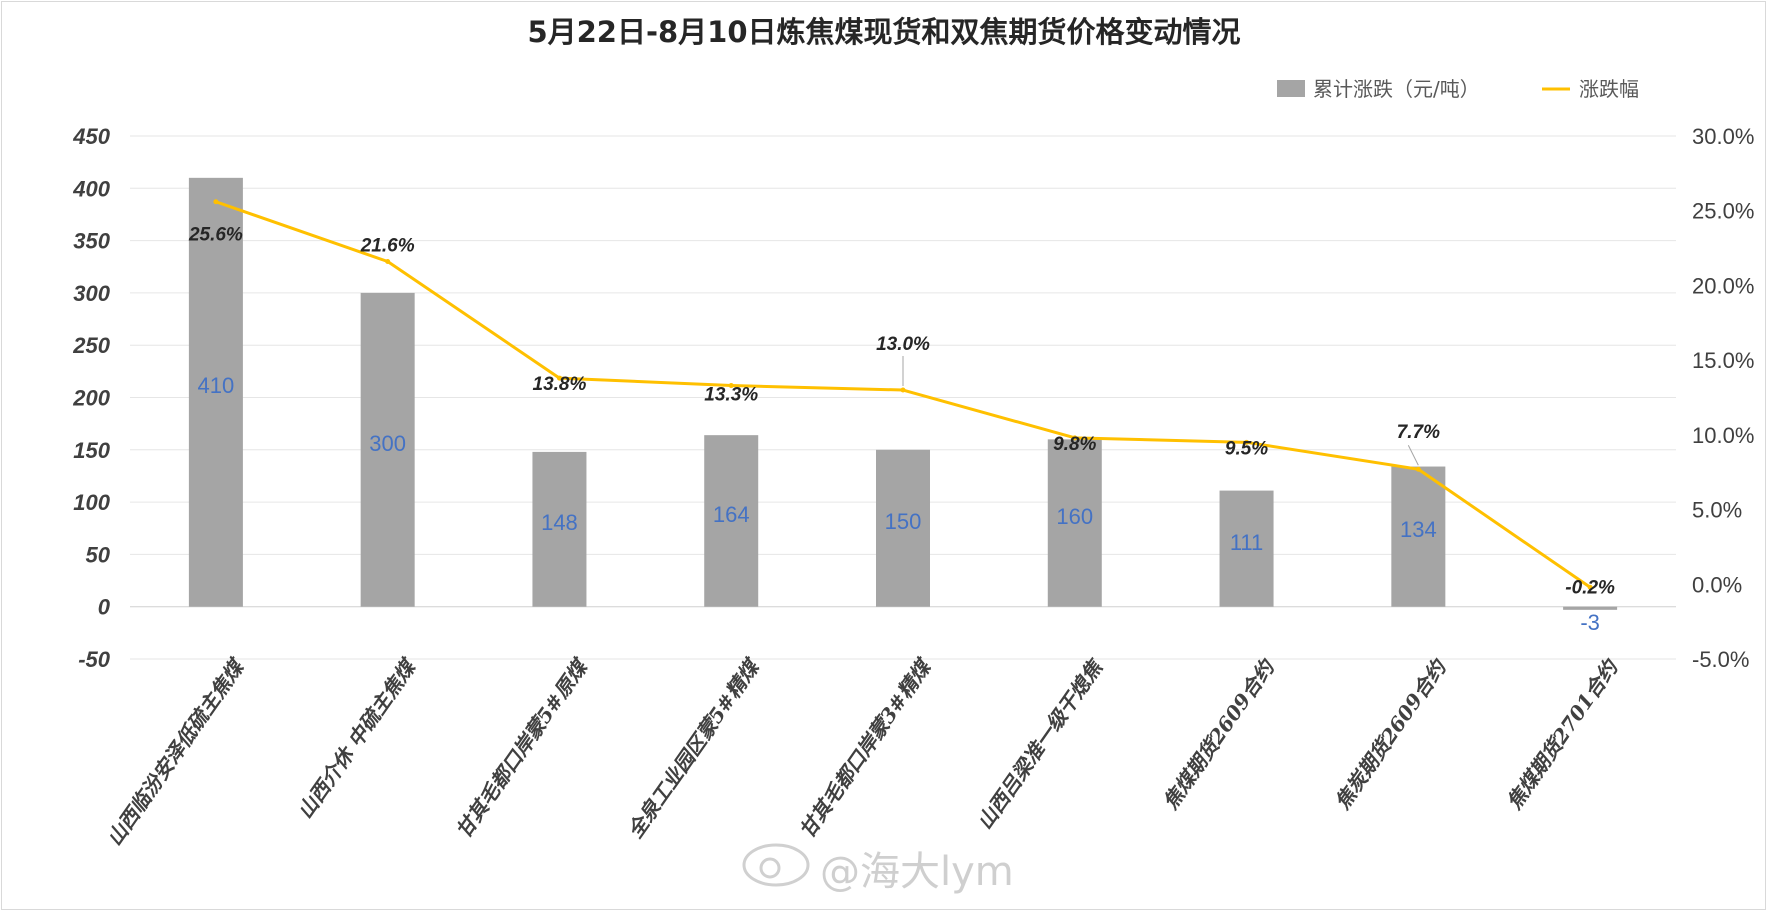 The width and height of the screenshot is (1769, 913). What do you see at coordinates (903, 521) in the screenshot?
I see `bar-value-label: 150` at bounding box center [903, 521].